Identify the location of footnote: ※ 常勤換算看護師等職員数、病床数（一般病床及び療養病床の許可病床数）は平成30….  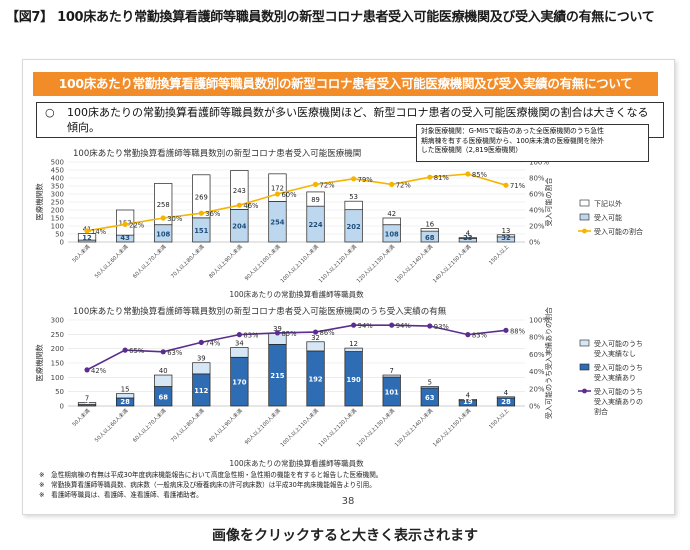
(207, 485).